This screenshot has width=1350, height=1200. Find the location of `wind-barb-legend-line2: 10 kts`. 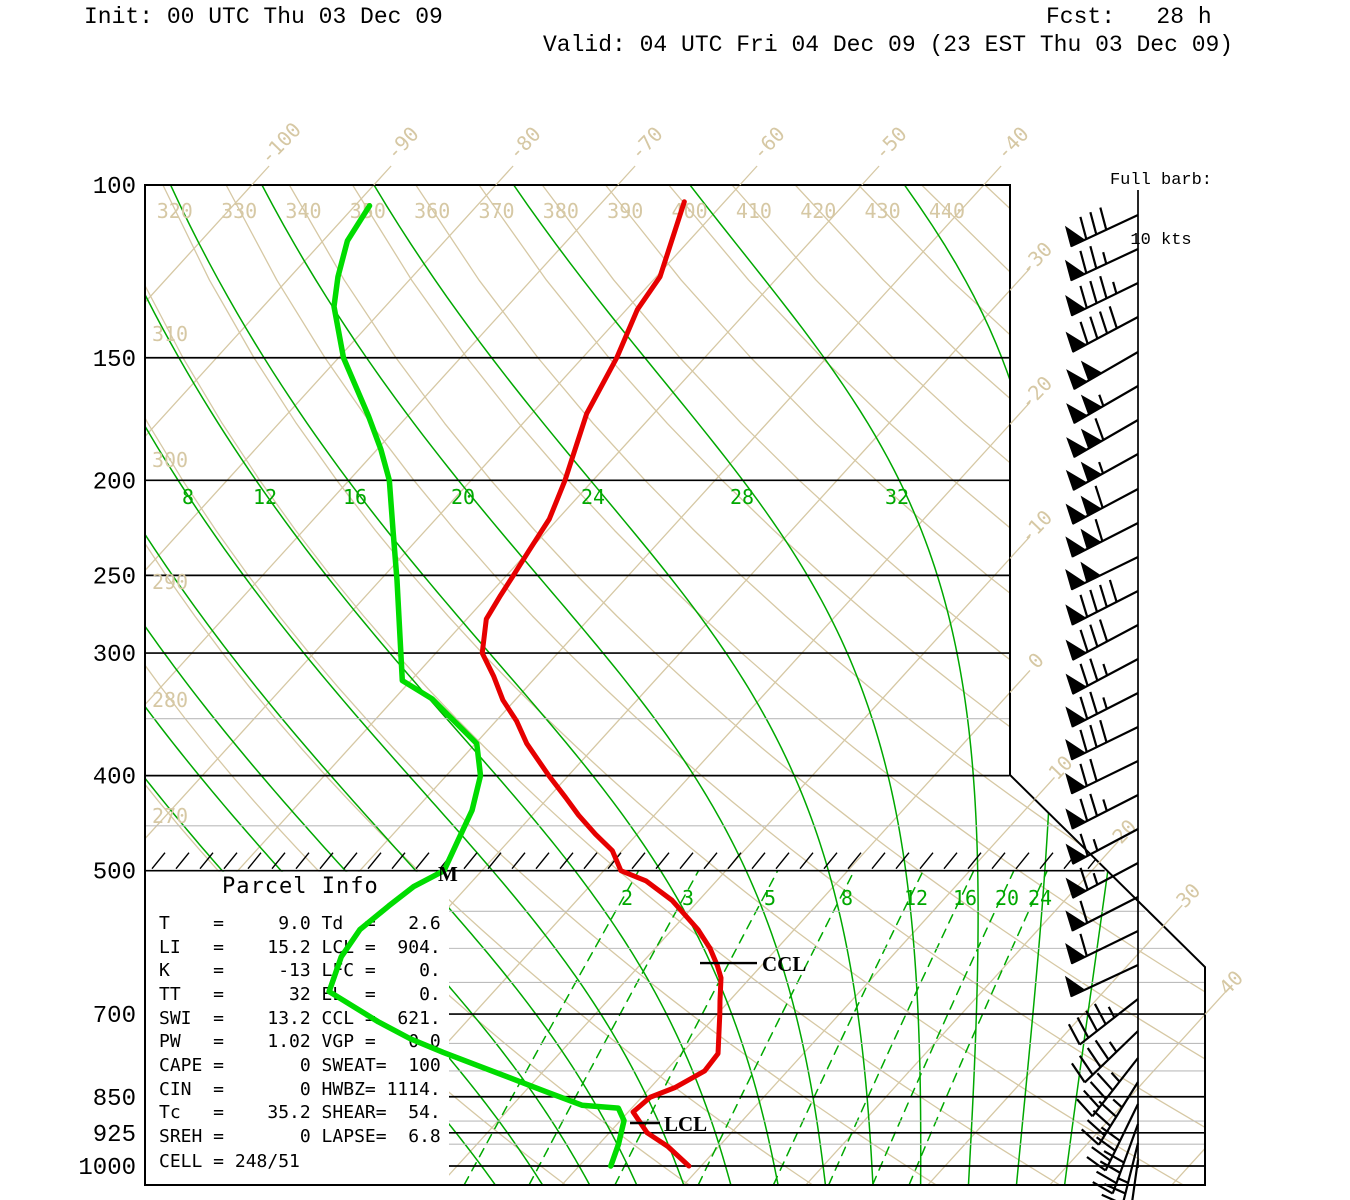

wind-barb-legend-line2: 10 kts is located at coordinates (1161, 240).